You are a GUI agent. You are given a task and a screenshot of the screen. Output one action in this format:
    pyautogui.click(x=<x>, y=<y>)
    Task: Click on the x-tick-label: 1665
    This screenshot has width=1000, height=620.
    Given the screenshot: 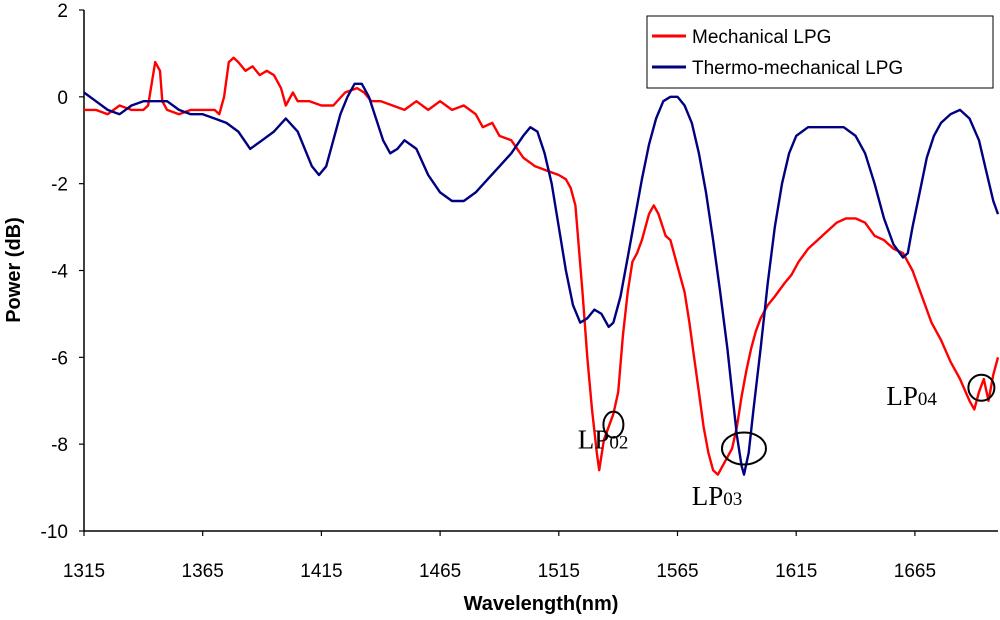 What is the action you would take?
    pyautogui.click(x=915, y=571)
    